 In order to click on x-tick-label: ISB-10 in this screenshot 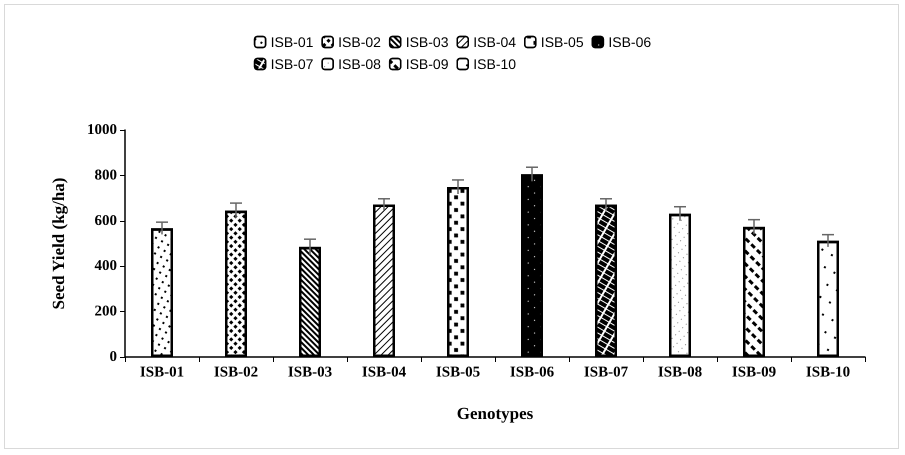, I will do `click(828, 372)`.